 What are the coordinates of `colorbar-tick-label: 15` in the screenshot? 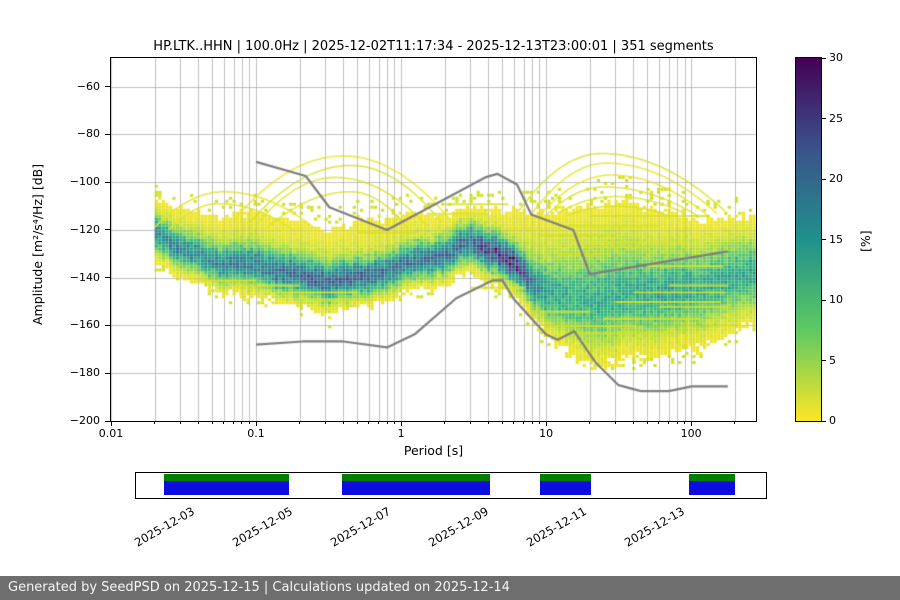 It's located at (836, 239).